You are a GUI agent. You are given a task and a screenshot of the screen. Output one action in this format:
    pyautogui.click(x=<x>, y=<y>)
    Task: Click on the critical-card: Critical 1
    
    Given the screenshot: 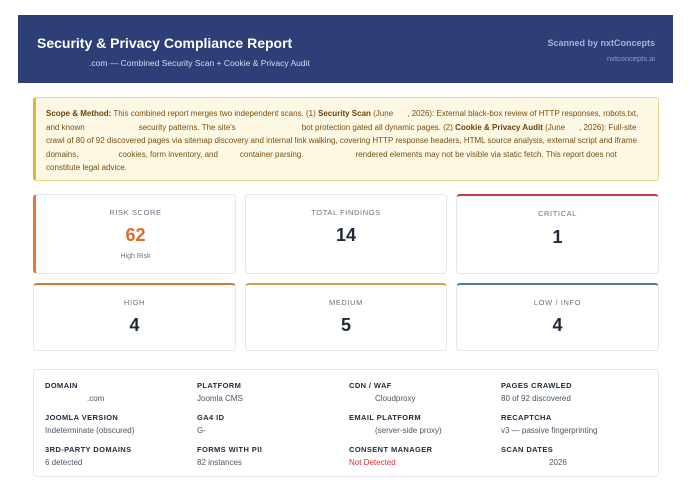 What is the action you would take?
    pyautogui.click(x=557, y=234)
    